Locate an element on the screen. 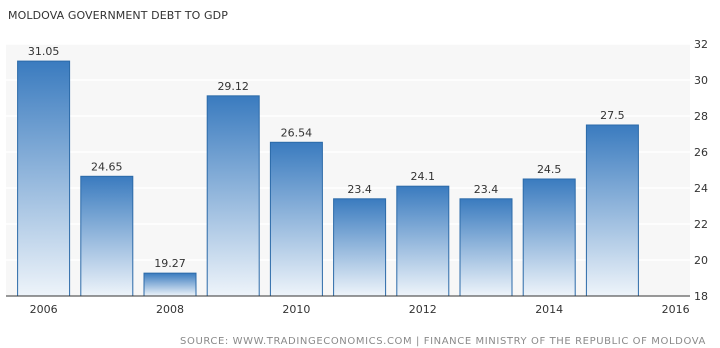  y-tick-label: 20 is located at coordinates (701, 260).